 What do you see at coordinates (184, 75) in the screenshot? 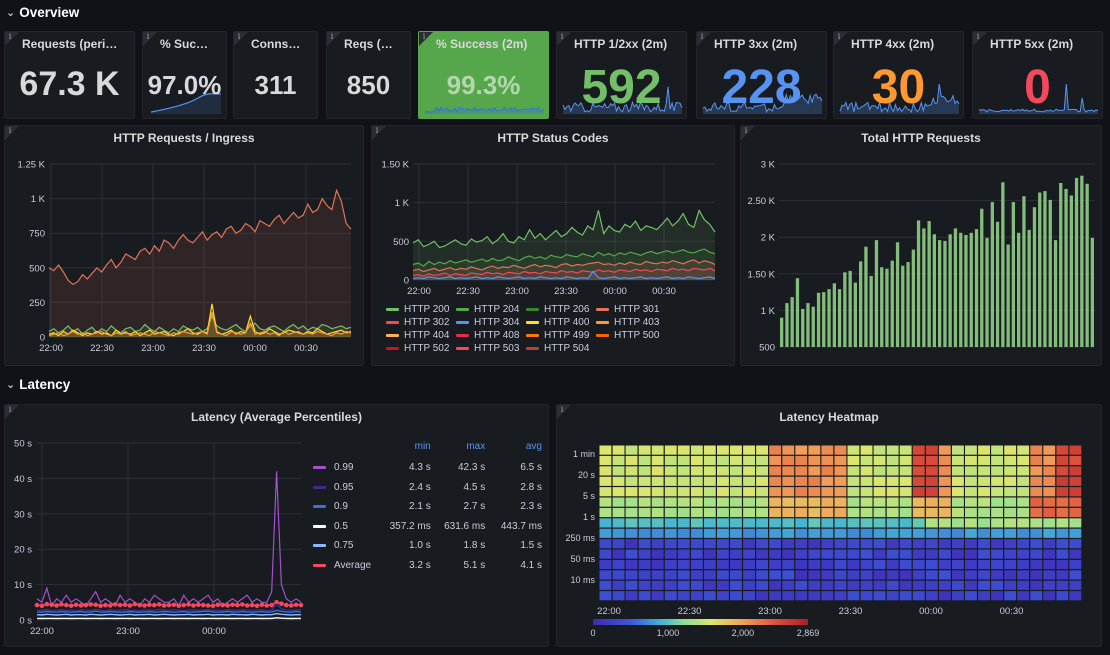
I see `stat-panel: i % Succe... 97.0%` at bounding box center [184, 75].